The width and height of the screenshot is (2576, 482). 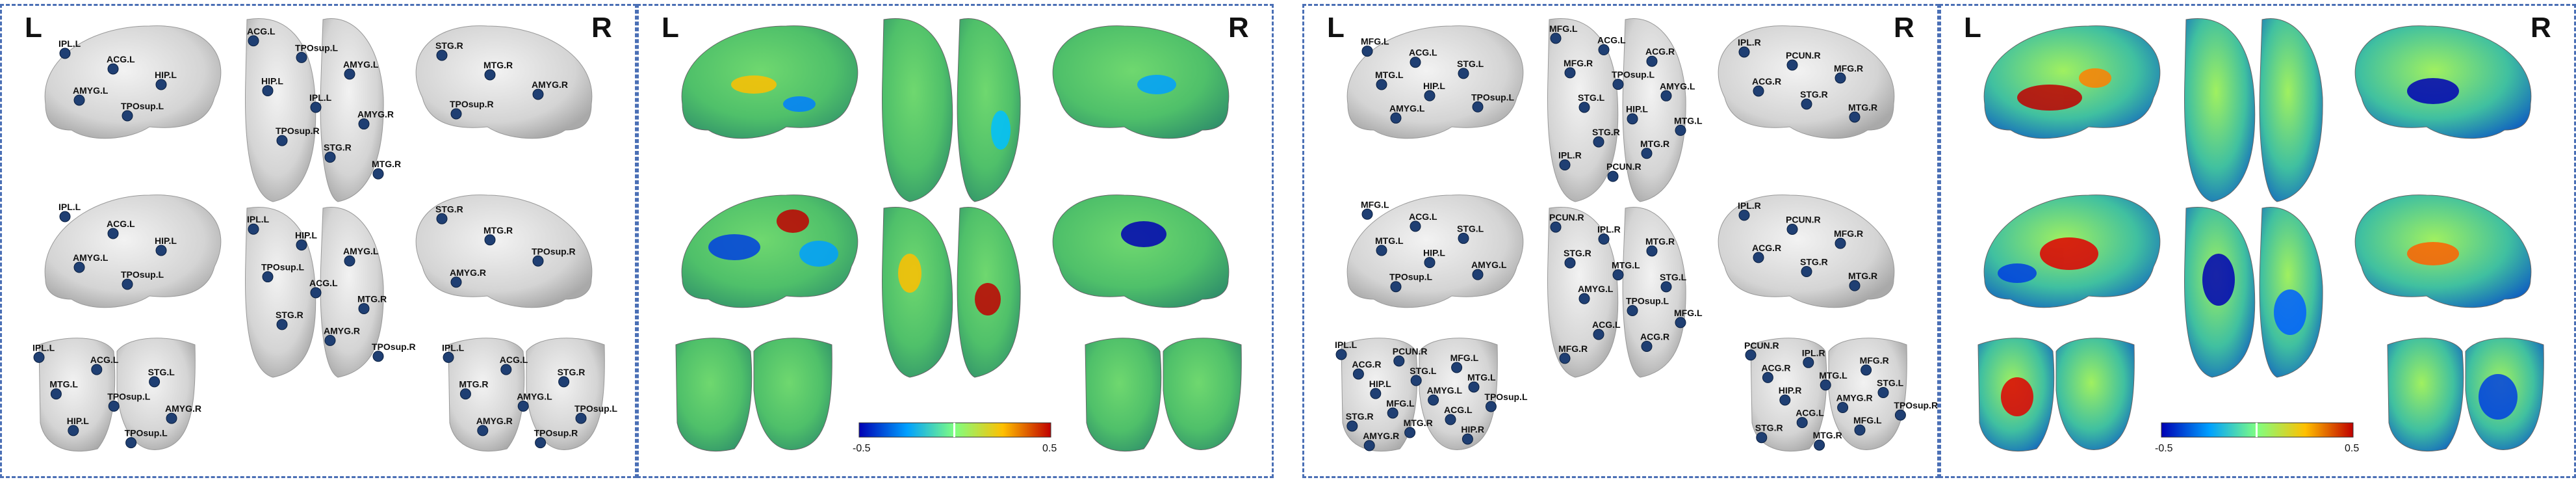 I want to click on brain-left-medial, so click(x=770, y=251).